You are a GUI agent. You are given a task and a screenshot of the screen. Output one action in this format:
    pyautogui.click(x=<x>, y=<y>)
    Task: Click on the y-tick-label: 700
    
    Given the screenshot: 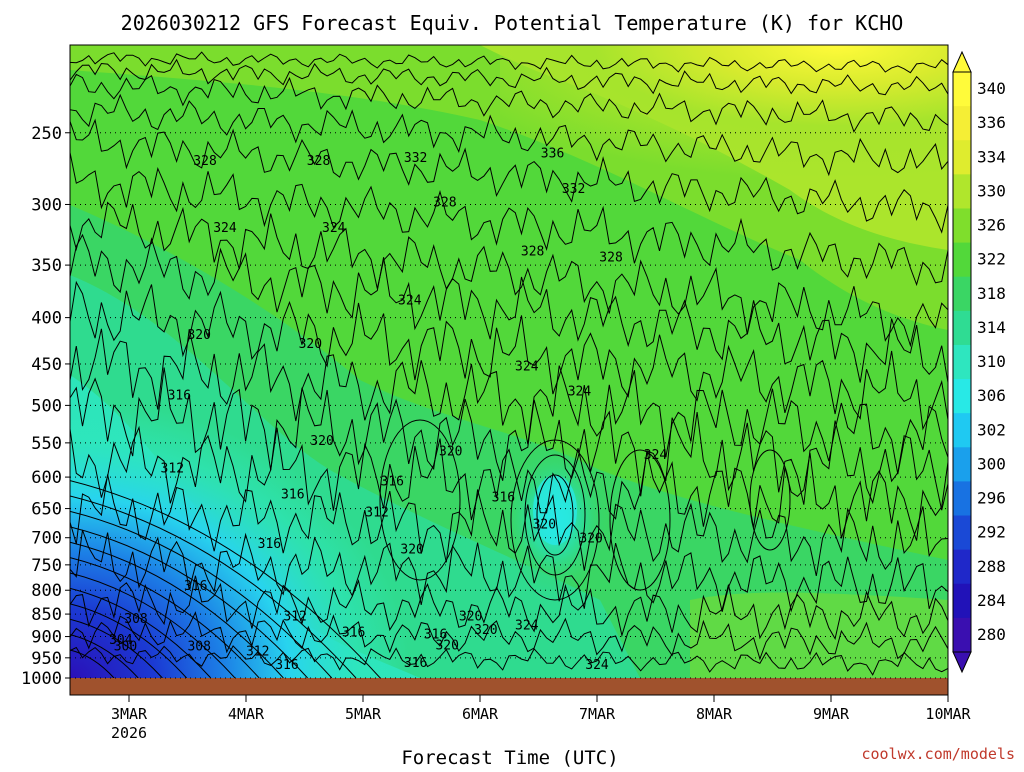 What is the action you would take?
    pyautogui.click(x=46, y=539)
    